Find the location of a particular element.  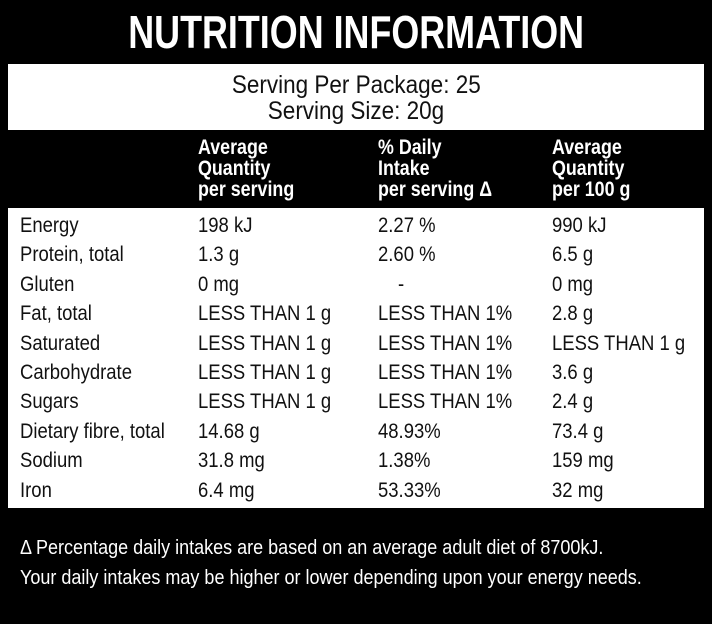

cell-value: 3.6 g is located at coordinates (575, 372).